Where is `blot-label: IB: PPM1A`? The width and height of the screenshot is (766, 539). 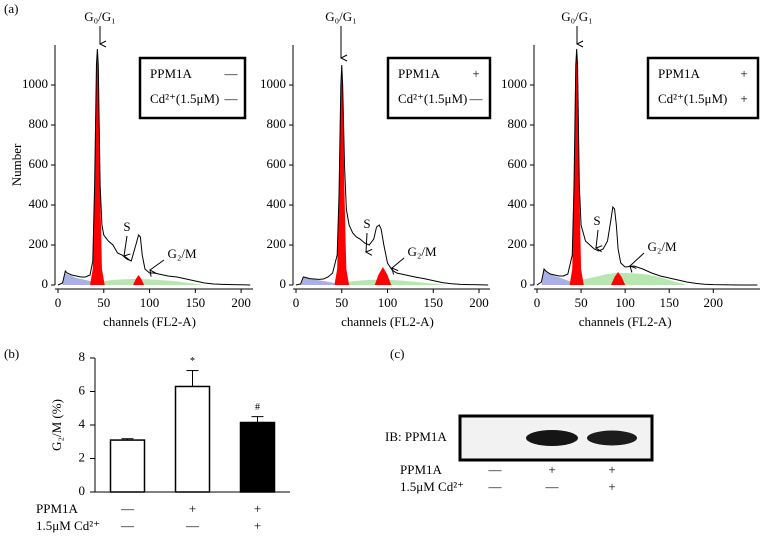
blot-label: IB: PPM1A is located at coordinates (416, 436).